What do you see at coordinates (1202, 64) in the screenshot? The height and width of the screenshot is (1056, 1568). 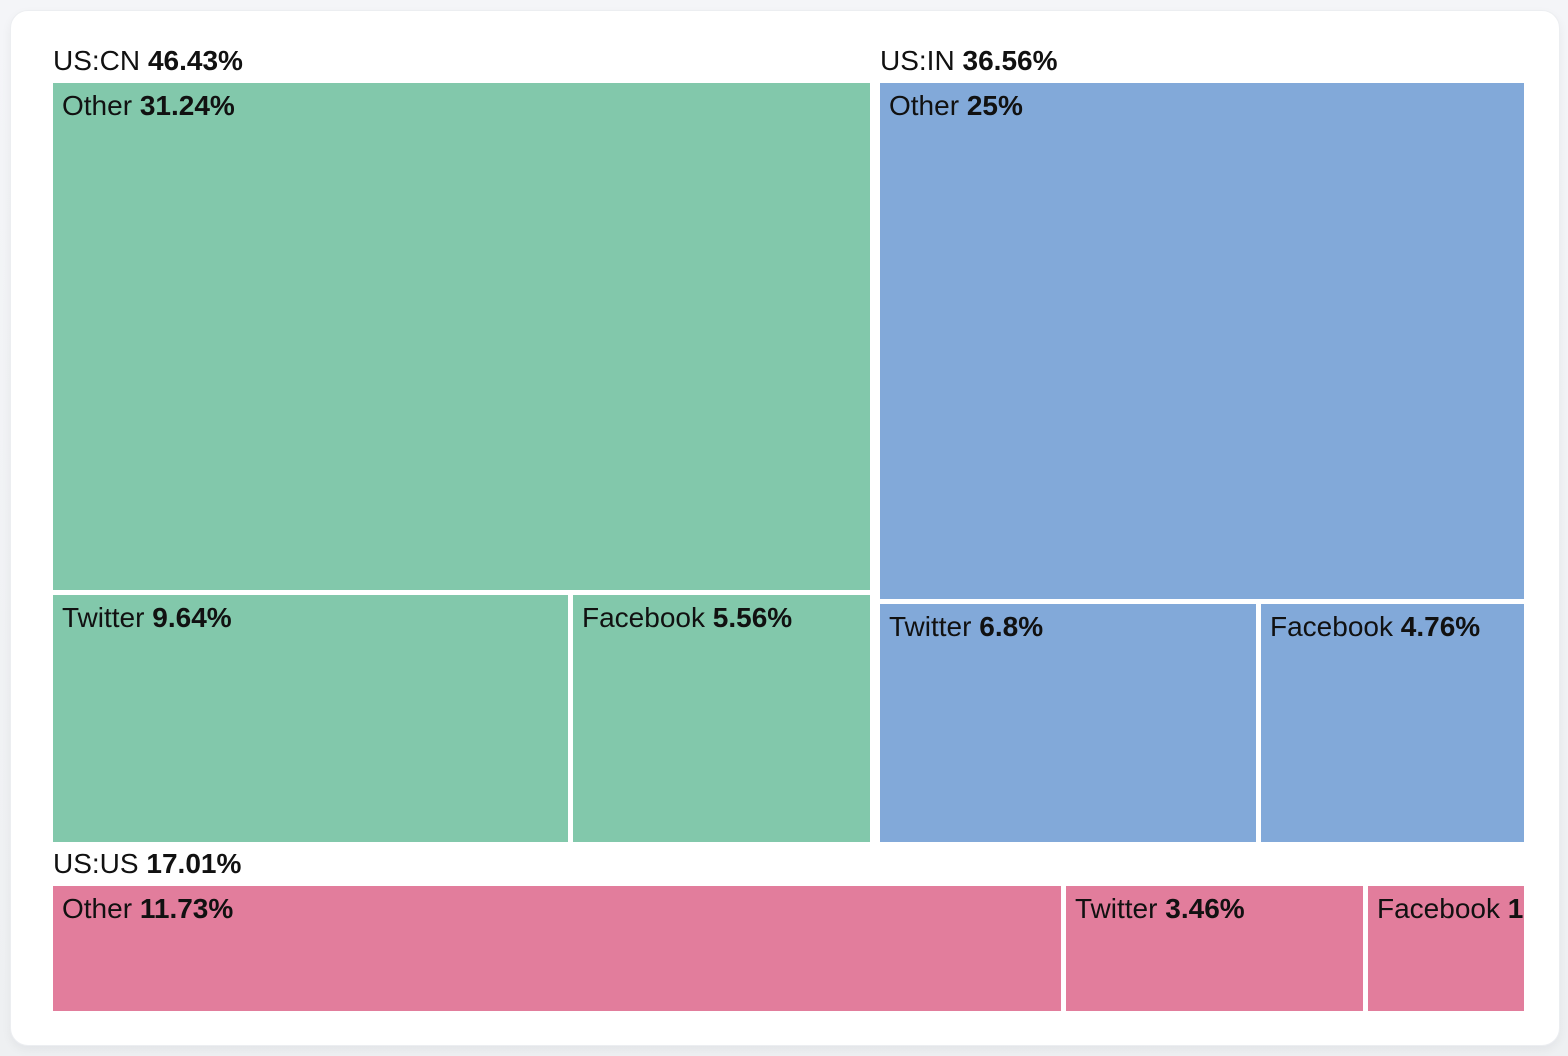 I see `treemap-group-header-us-in: US:IN 36.56%` at bounding box center [1202, 64].